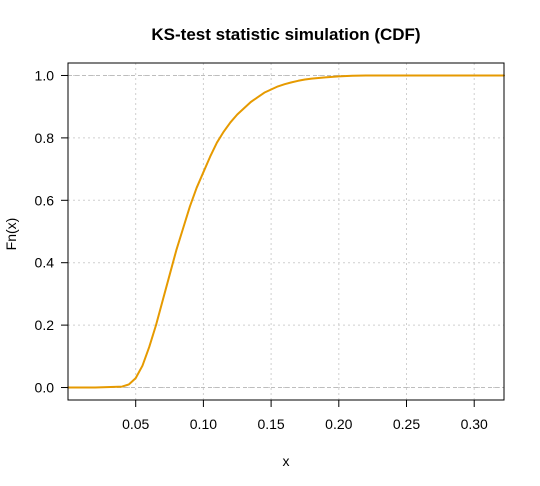 This screenshot has height=486, width=540. Describe the element at coordinates (203, 424) in the screenshot. I see `x-tick-label-1: 0.10` at that location.